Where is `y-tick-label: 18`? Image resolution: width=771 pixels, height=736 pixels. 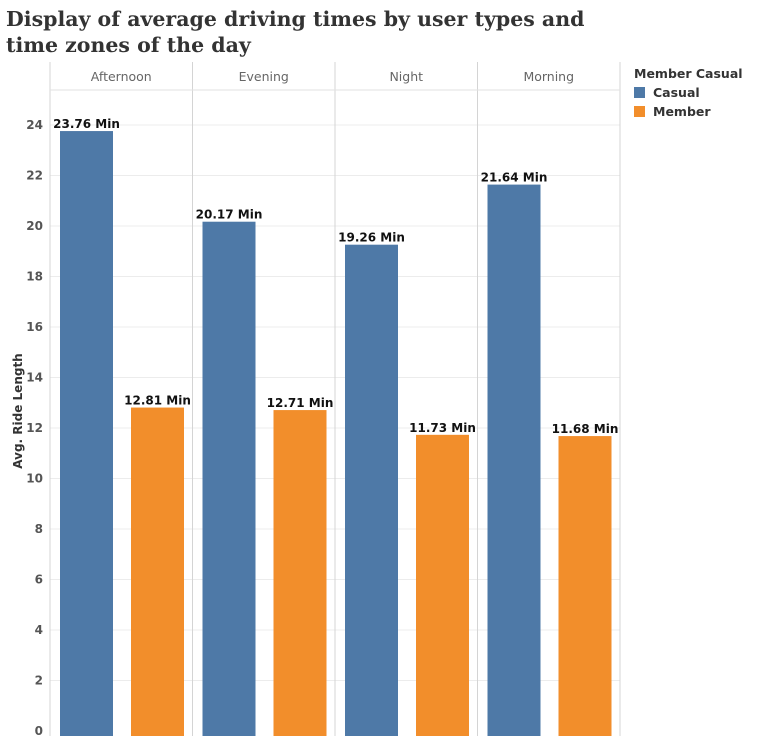
y-tick-label: 18 is located at coordinates (34, 277).